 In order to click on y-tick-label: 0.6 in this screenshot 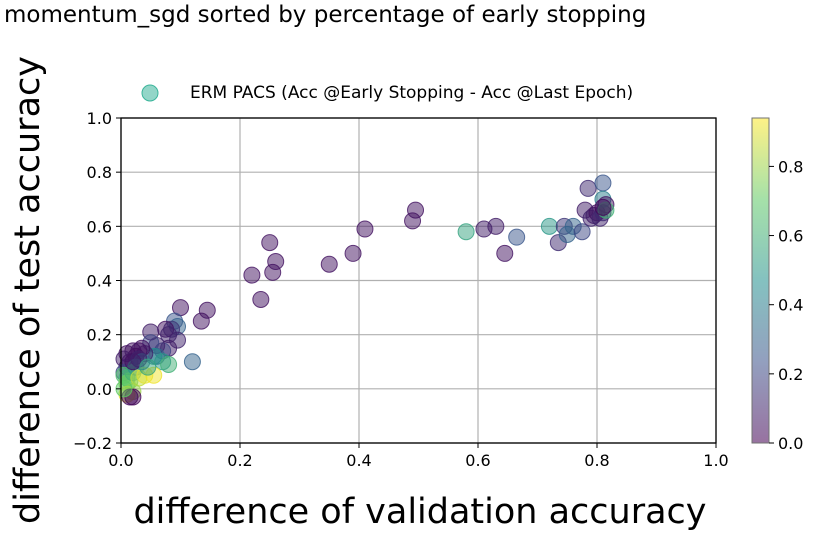, I will do `click(99, 226)`.